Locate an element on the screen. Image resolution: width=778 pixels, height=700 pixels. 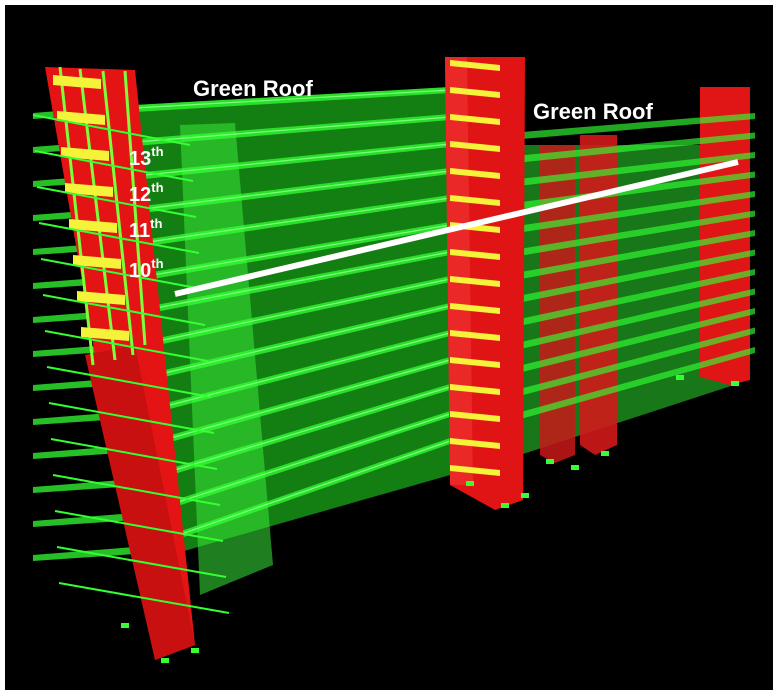
green-roof-label-right: Green Roof is located at coordinates (593, 111).